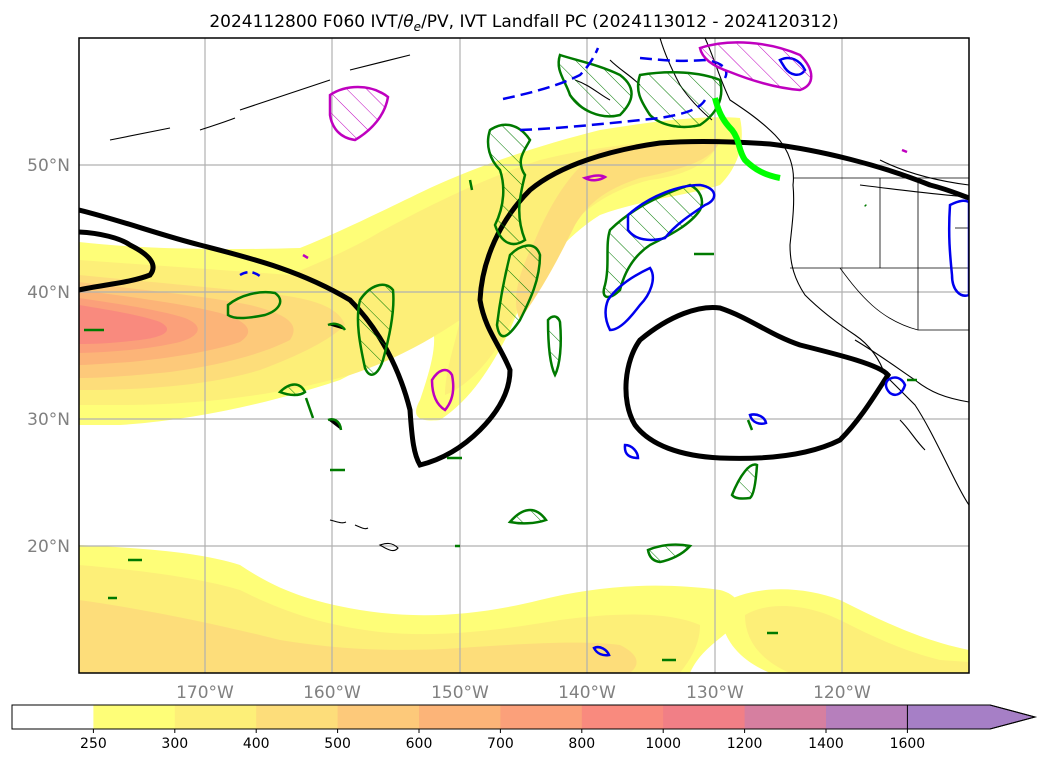 The width and height of the screenshot is (1047, 767). Describe the element at coordinates (337, 744) in the screenshot. I see `colorbar-tick-label: 500` at that location.